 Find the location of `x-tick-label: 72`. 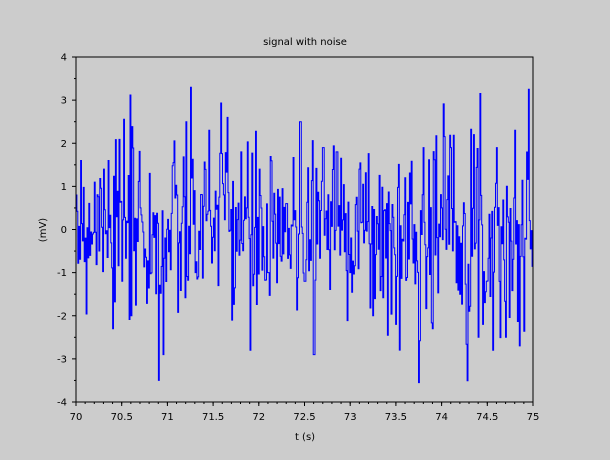

x-tick-label: 72 is located at coordinates (258, 417).